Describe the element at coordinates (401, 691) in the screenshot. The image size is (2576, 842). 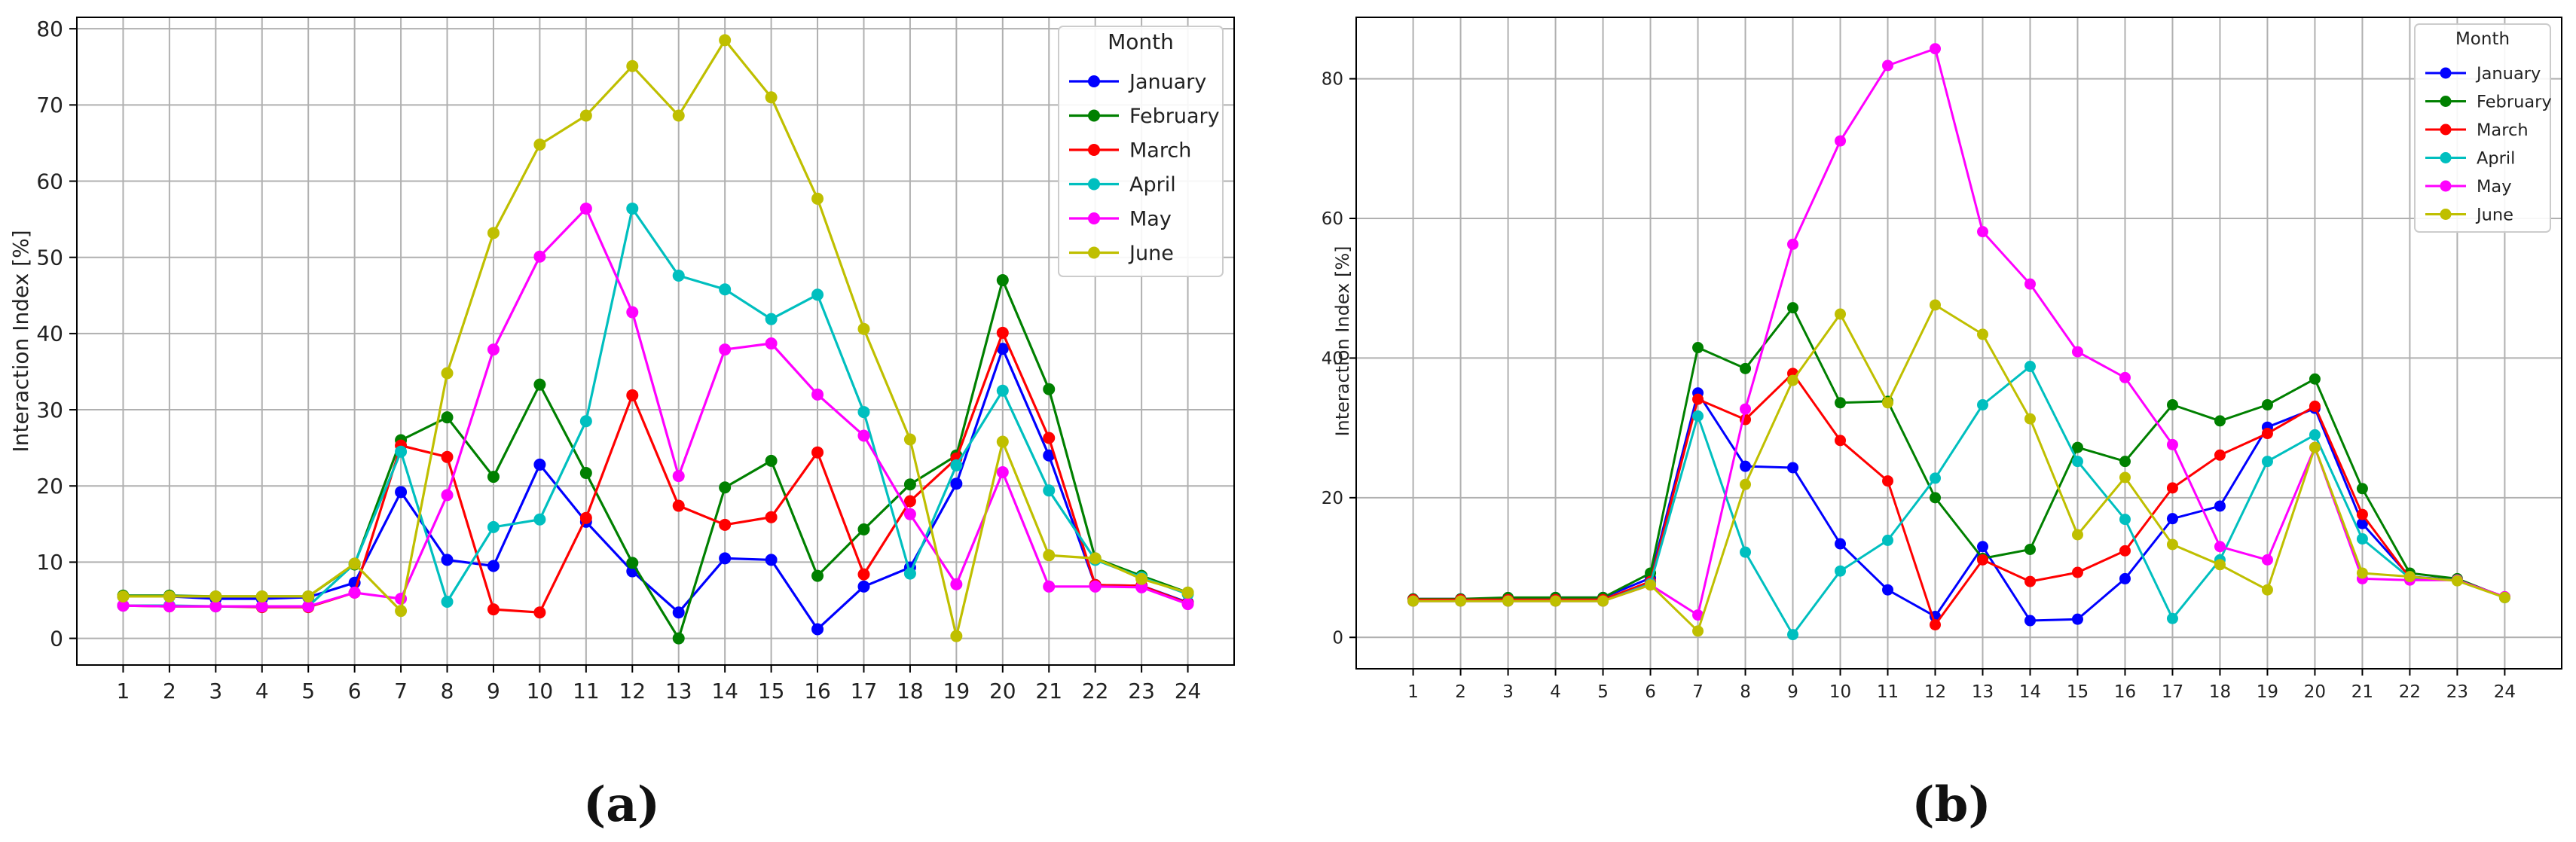
I see `x-tick-label: 7` at that location.